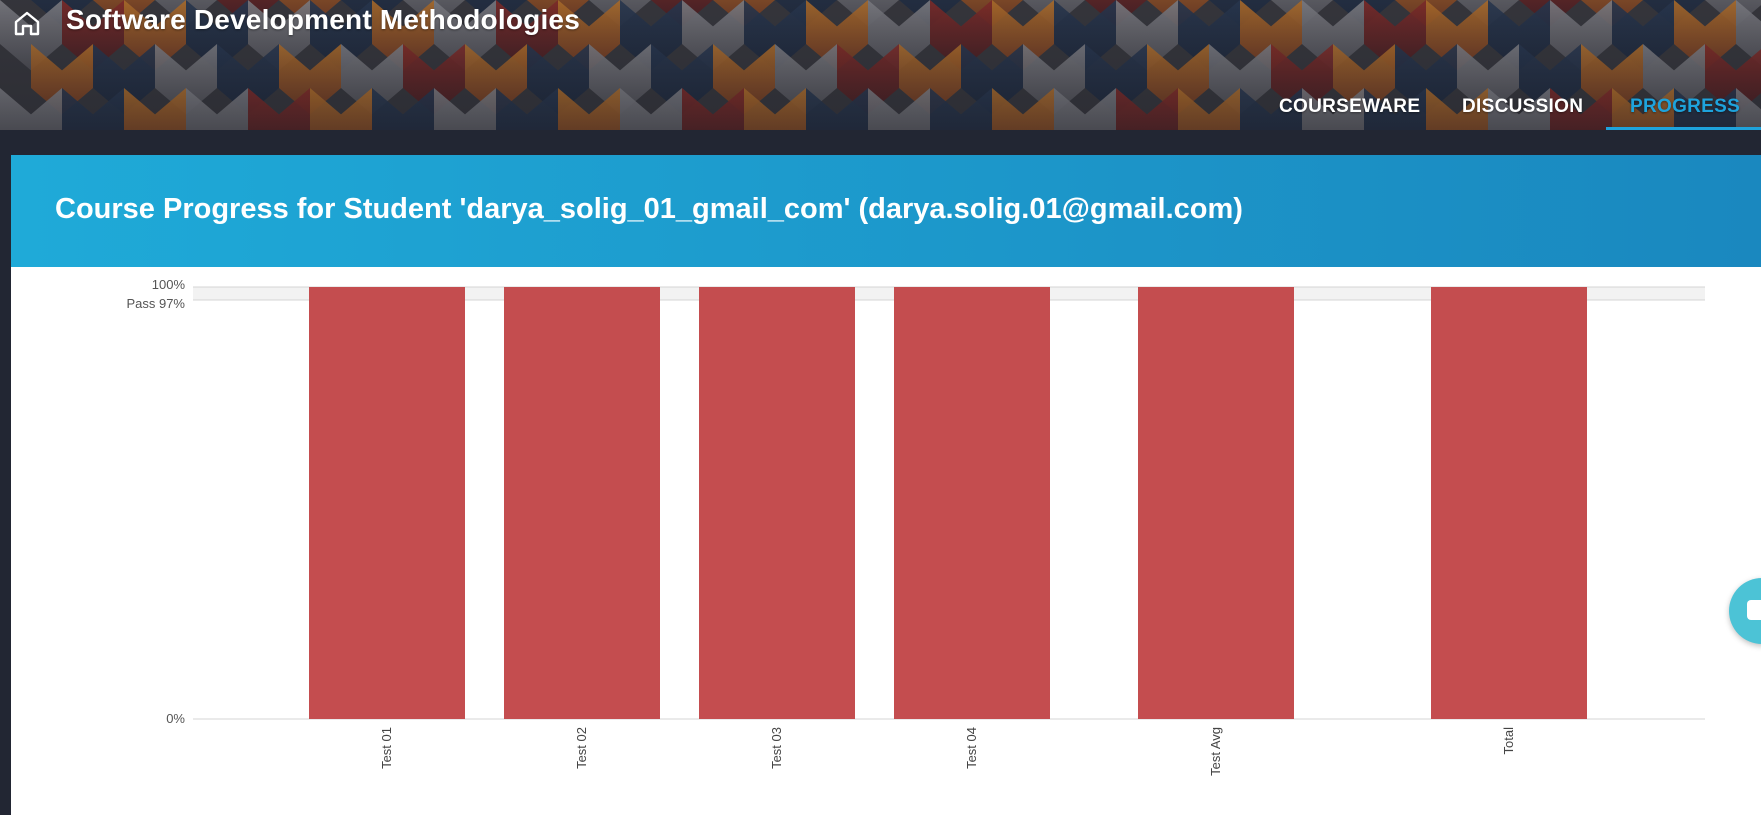  I want to click on active-tab-indicator, so click(1683, 128).